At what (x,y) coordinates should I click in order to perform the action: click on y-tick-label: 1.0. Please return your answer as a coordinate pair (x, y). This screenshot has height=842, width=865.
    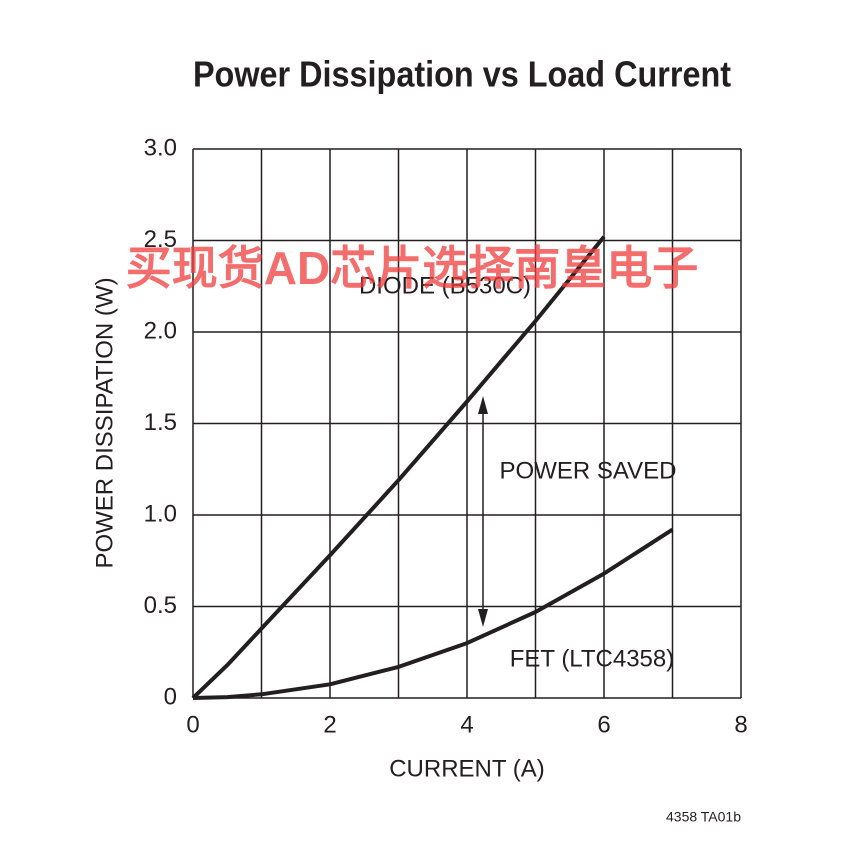
    Looking at the image, I should click on (160, 513).